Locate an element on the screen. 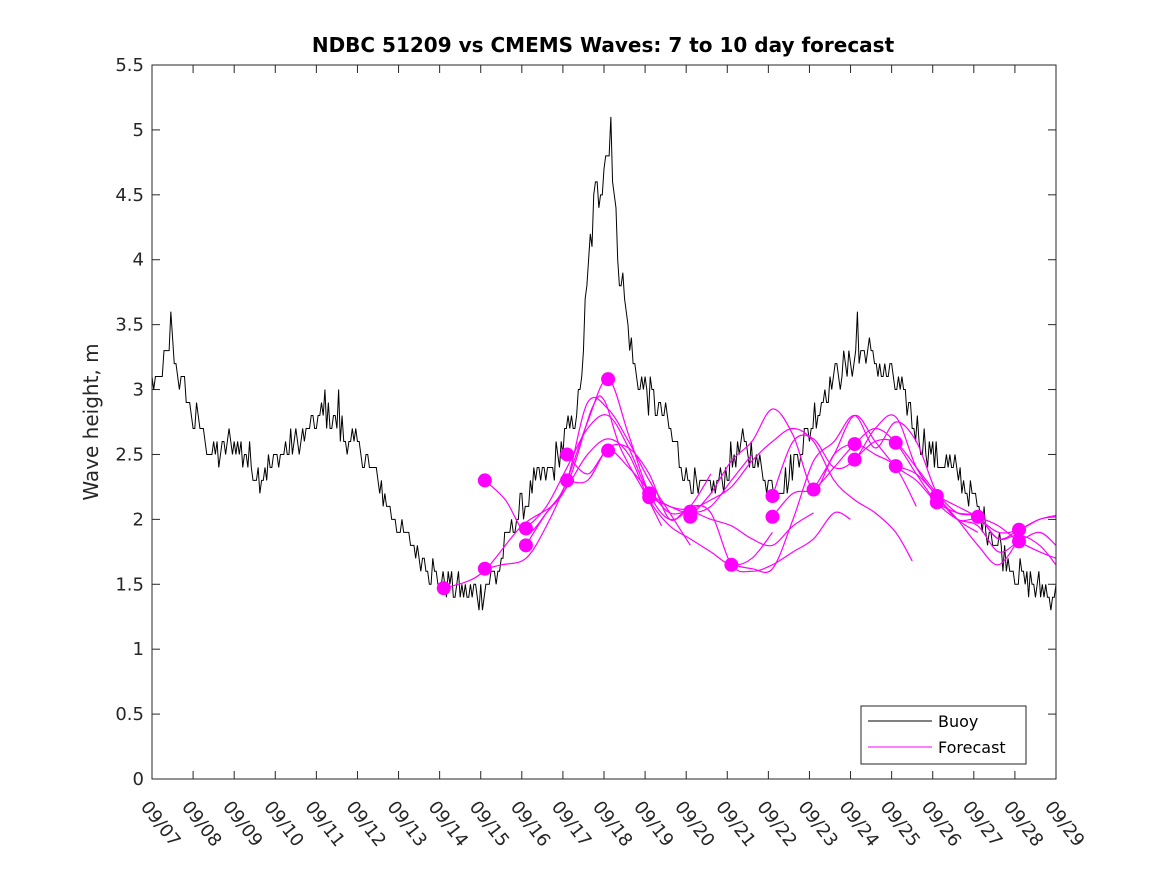 This screenshot has height=875, width=1167. x-tick-label: 09/22 is located at coordinates (776, 824).